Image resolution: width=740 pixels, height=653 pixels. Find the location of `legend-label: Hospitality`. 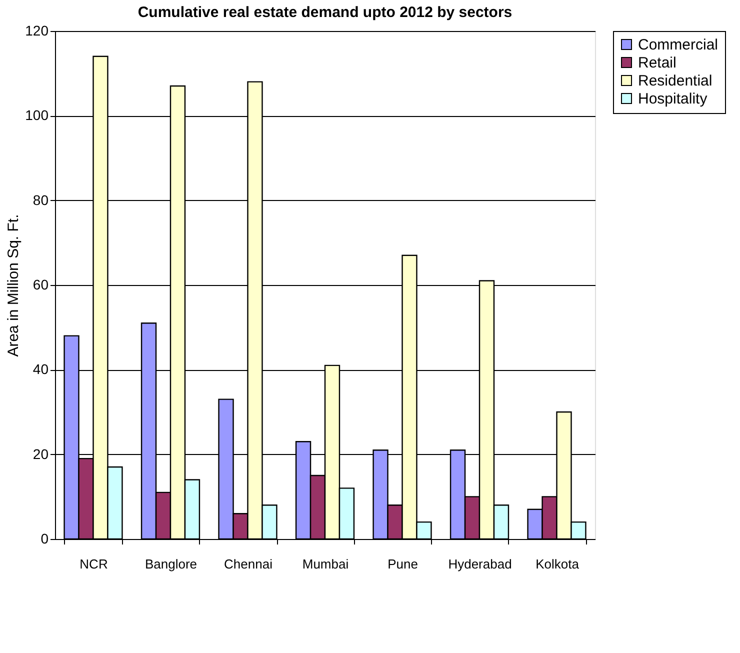

legend-label: Hospitality is located at coordinates (673, 99).